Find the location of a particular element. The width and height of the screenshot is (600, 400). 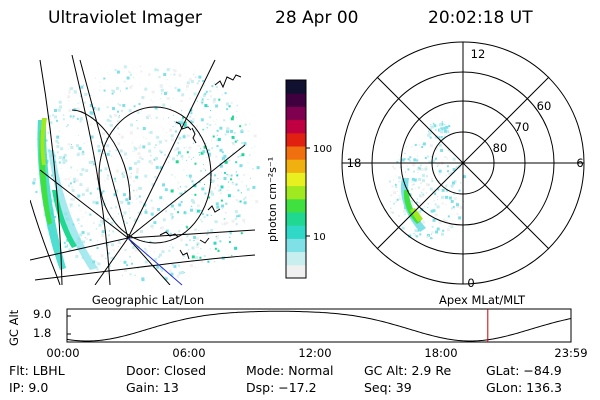

glat-info: GLat: −84.9 is located at coordinates (524, 370).